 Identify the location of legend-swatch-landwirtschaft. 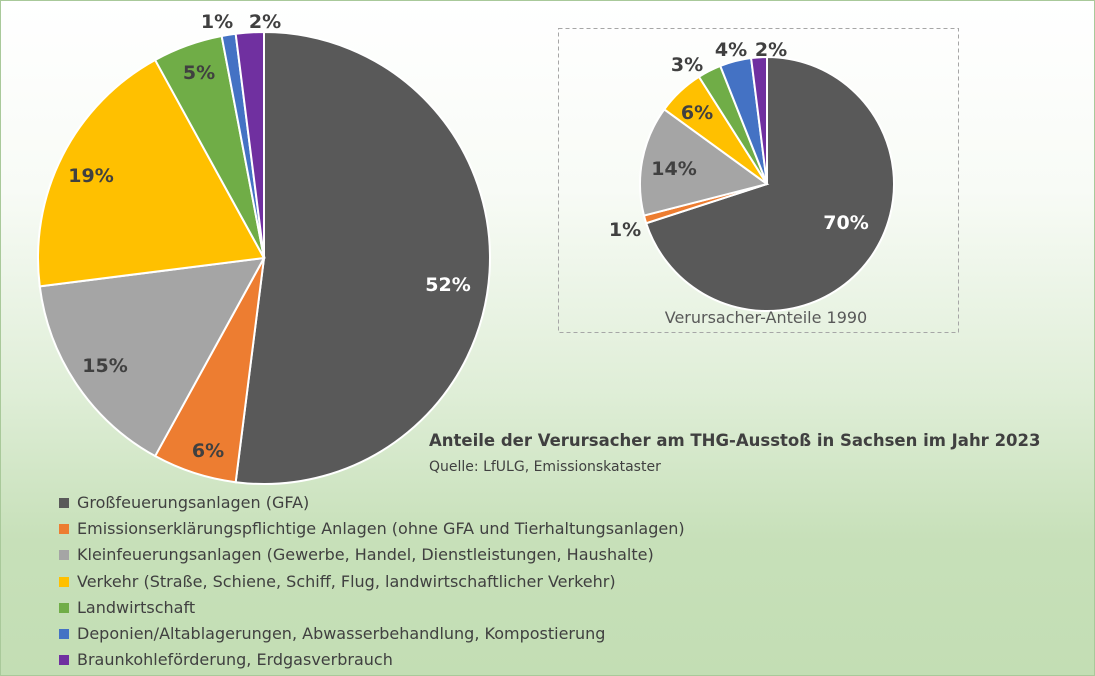
(64, 607).